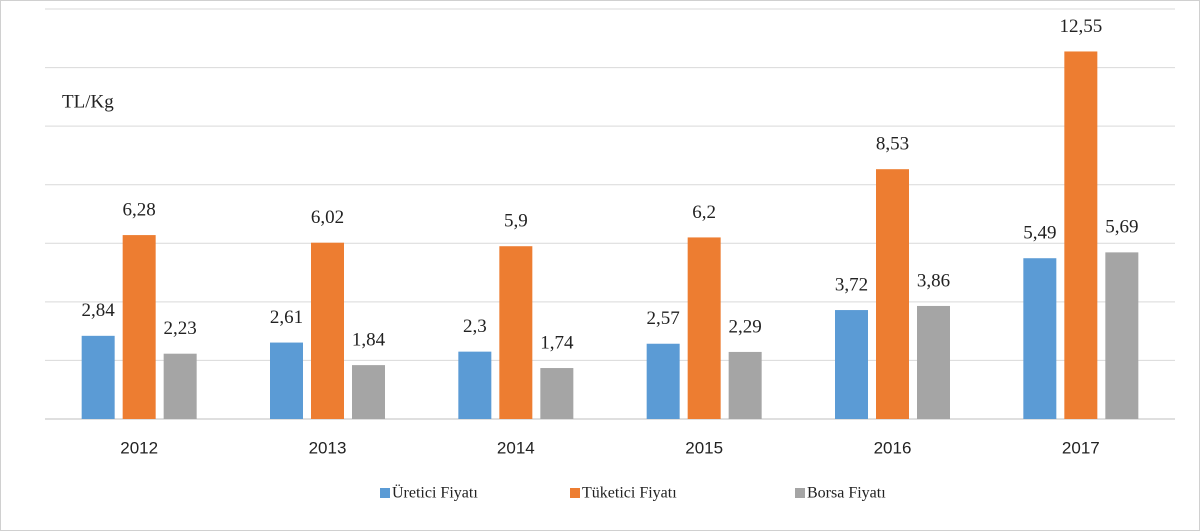  Describe the element at coordinates (1081, 447) in the screenshot. I see `x-tick-label: 2017` at that location.